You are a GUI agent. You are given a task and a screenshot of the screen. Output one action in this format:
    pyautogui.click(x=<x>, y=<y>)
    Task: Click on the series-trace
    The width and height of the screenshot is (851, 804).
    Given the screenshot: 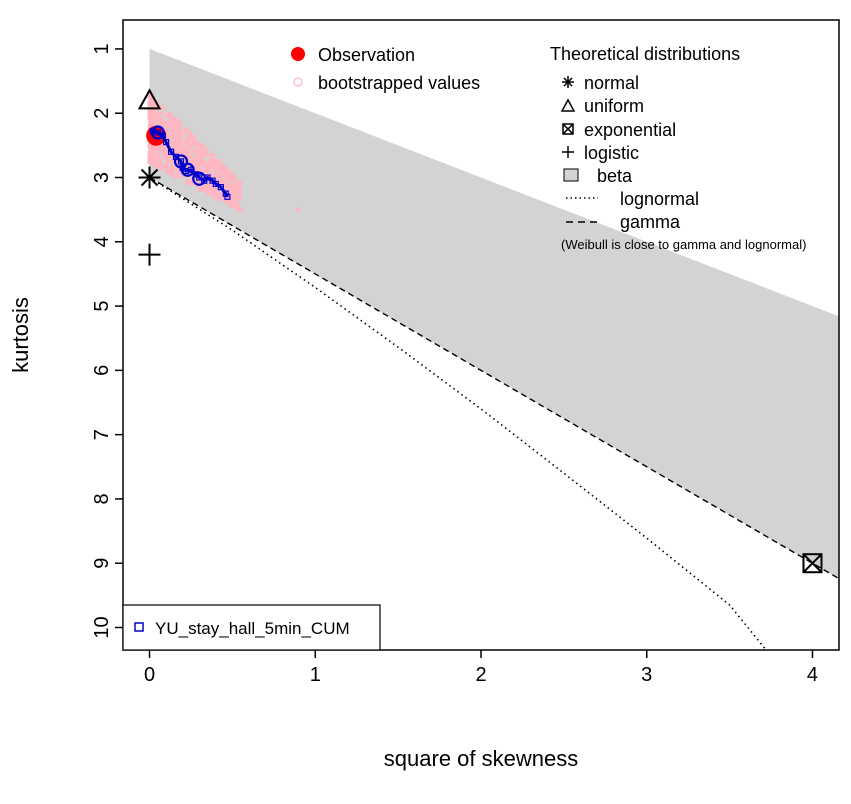 What is the action you would take?
    pyautogui.click(x=190, y=163)
    